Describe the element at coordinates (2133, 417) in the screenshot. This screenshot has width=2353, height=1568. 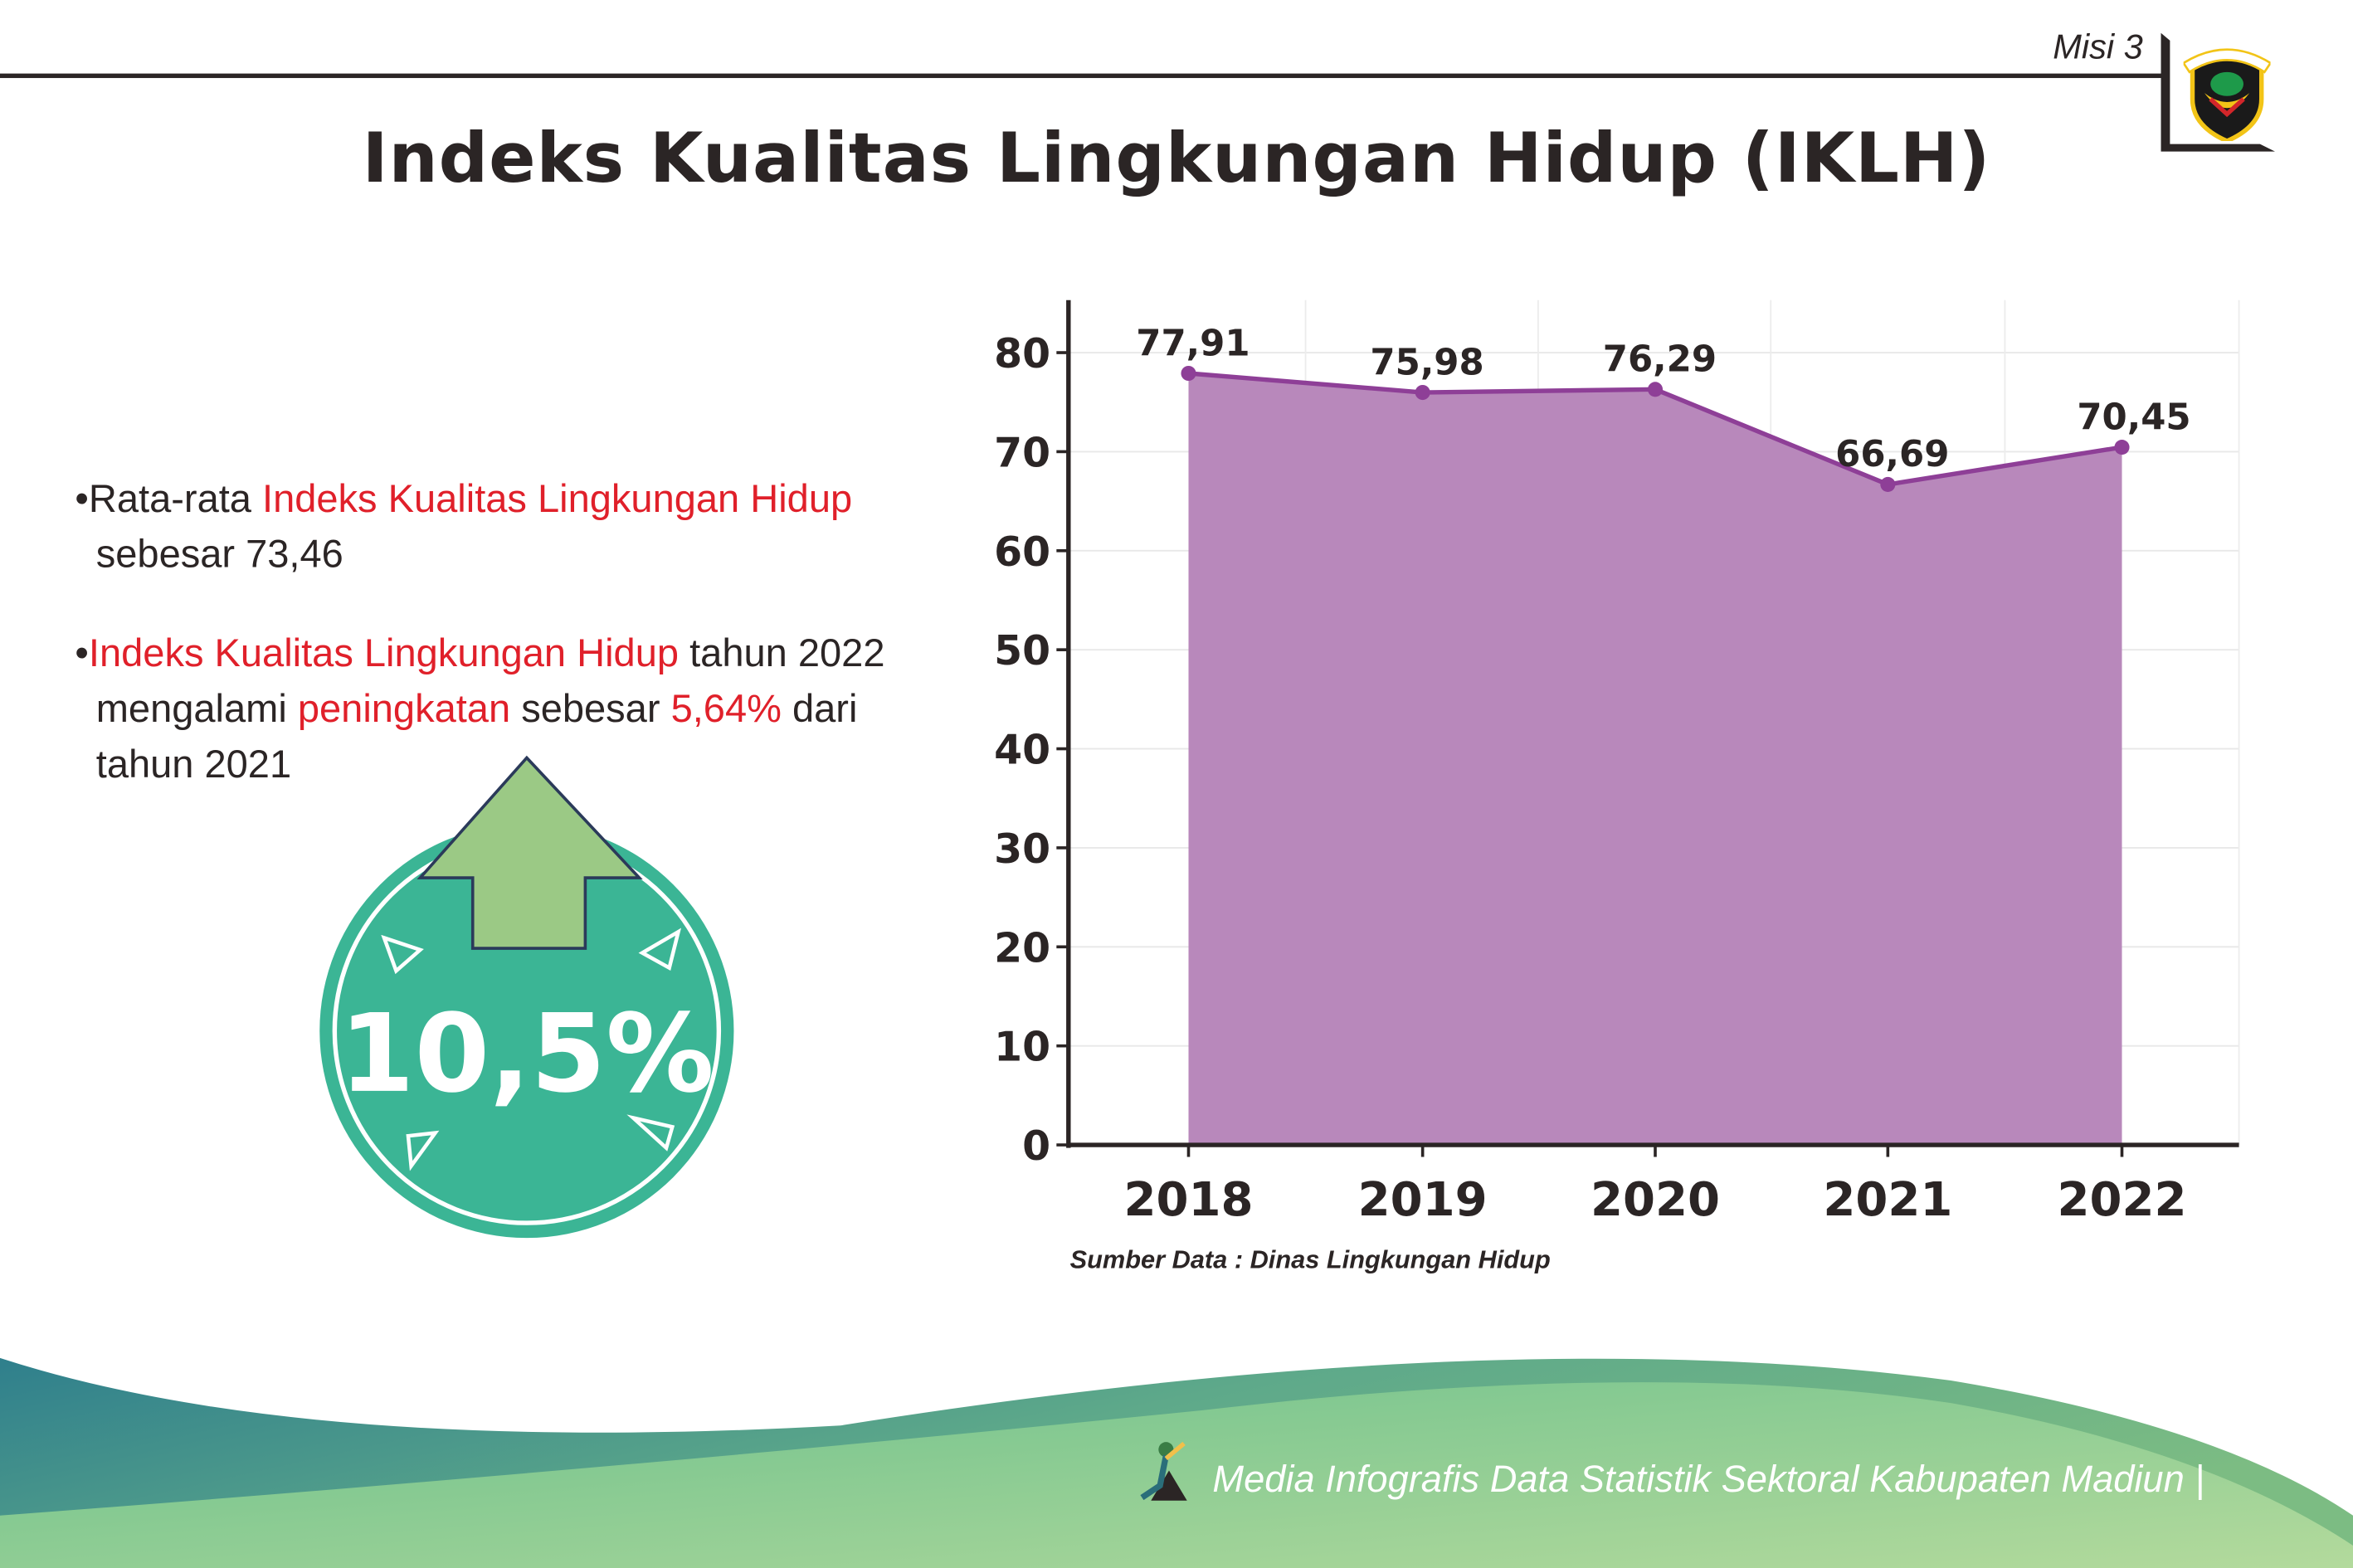
I see `data-label: 70,45` at that location.